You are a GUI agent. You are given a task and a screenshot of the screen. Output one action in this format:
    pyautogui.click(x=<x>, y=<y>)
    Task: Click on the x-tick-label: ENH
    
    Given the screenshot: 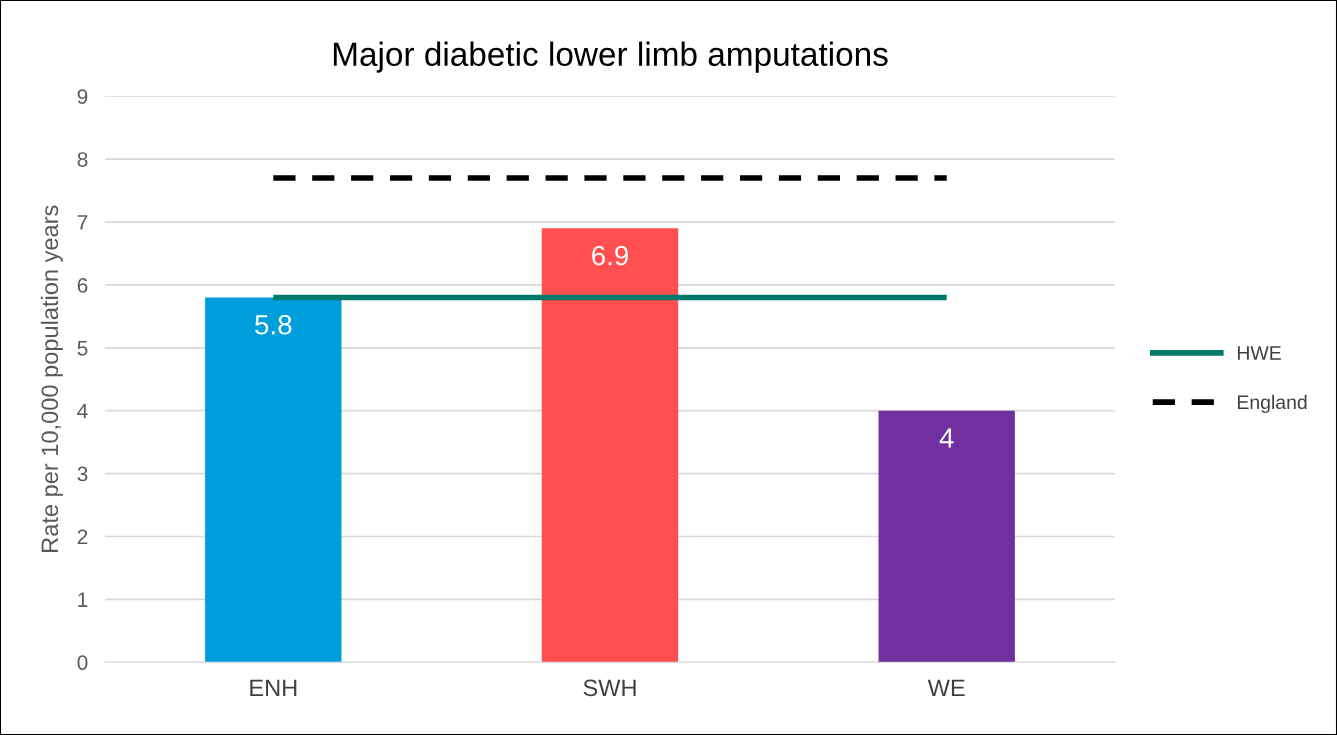 What is the action you would take?
    pyautogui.click(x=273, y=688)
    